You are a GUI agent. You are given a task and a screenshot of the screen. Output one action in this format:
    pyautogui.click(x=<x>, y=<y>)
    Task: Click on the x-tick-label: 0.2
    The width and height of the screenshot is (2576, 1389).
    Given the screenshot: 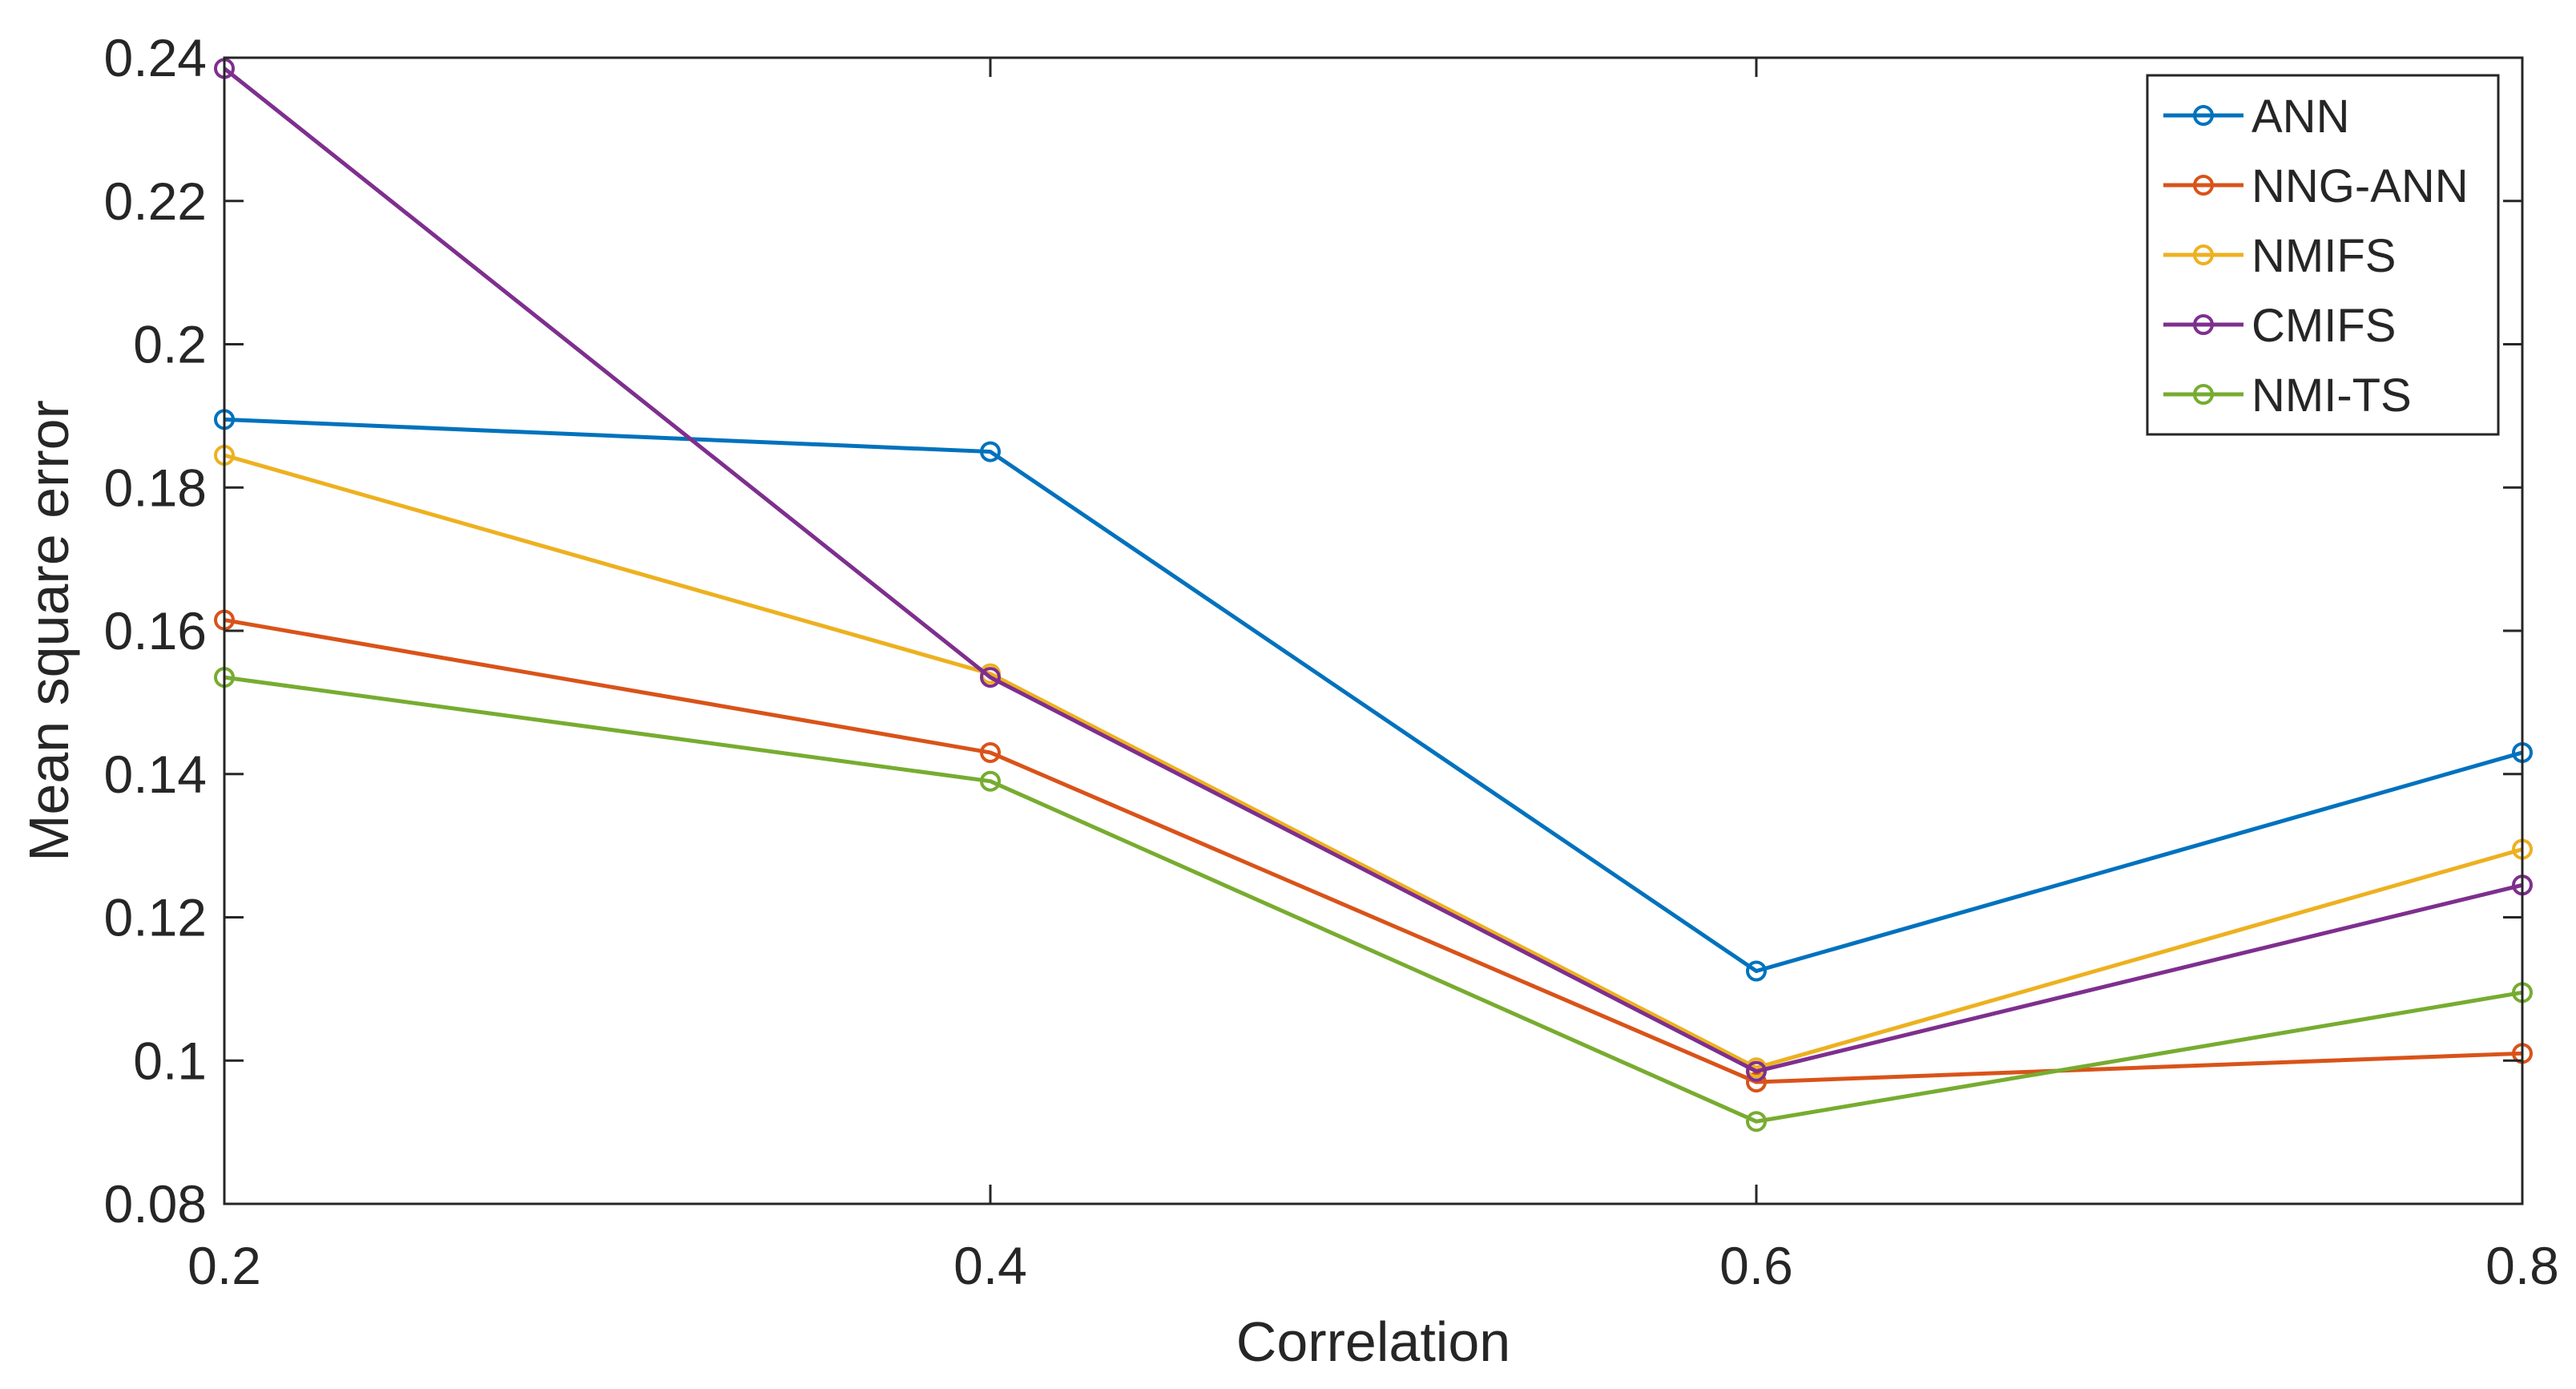 What is the action you would take?
    pyautogui.click(x=224, y=1265)
    